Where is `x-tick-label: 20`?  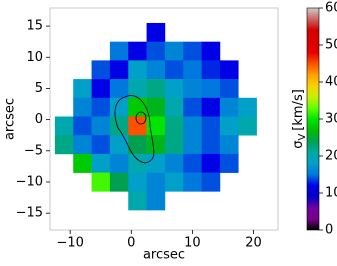
x-tick-label: 20 is located at coordinates (253, 243).